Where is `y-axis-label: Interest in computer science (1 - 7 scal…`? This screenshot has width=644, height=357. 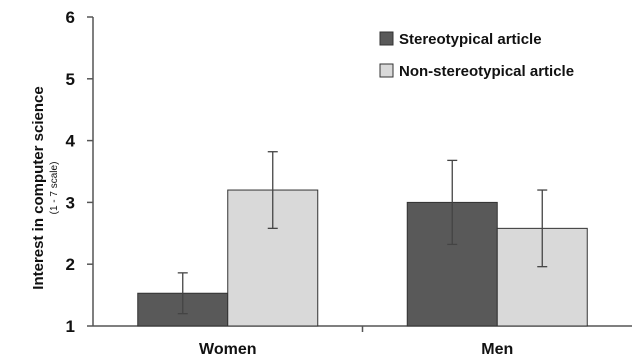 y-axis-label: Interest in computer science (1 - 7 scal… is located at coordinates (45, 187).